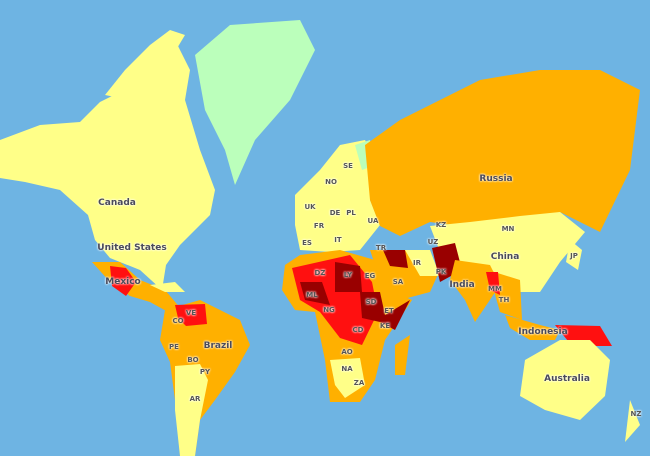 Image resolution: width=650 pixels, height=456 pixels. What do you see at coordinates (441, 272) in the screenshot?
I see `label-pk: PK` at bounding box center [441, 272].